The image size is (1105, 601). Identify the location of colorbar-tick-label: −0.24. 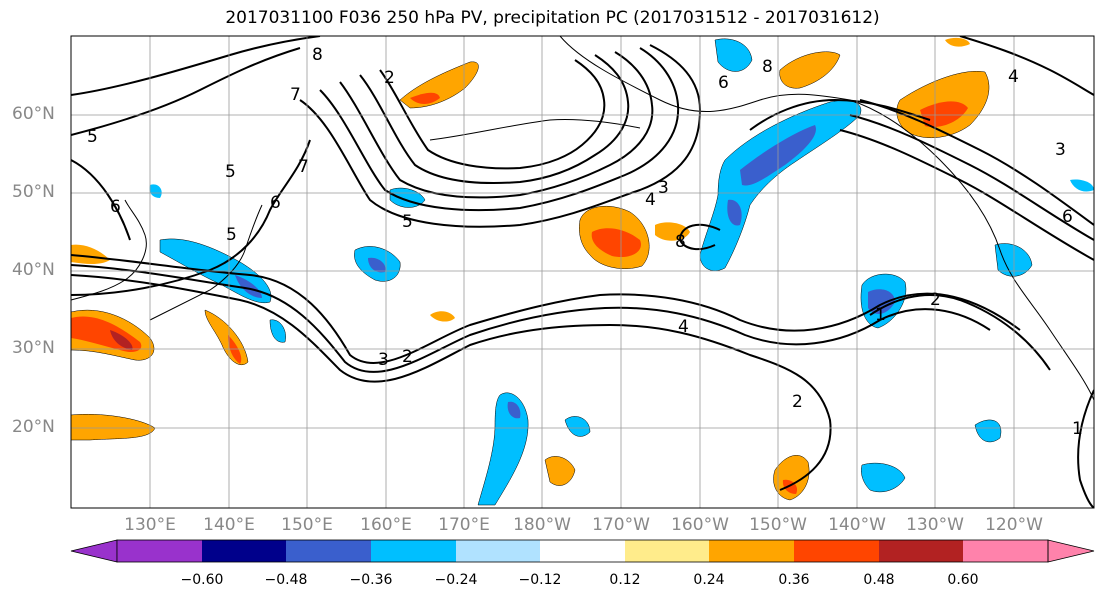
(456, 580).